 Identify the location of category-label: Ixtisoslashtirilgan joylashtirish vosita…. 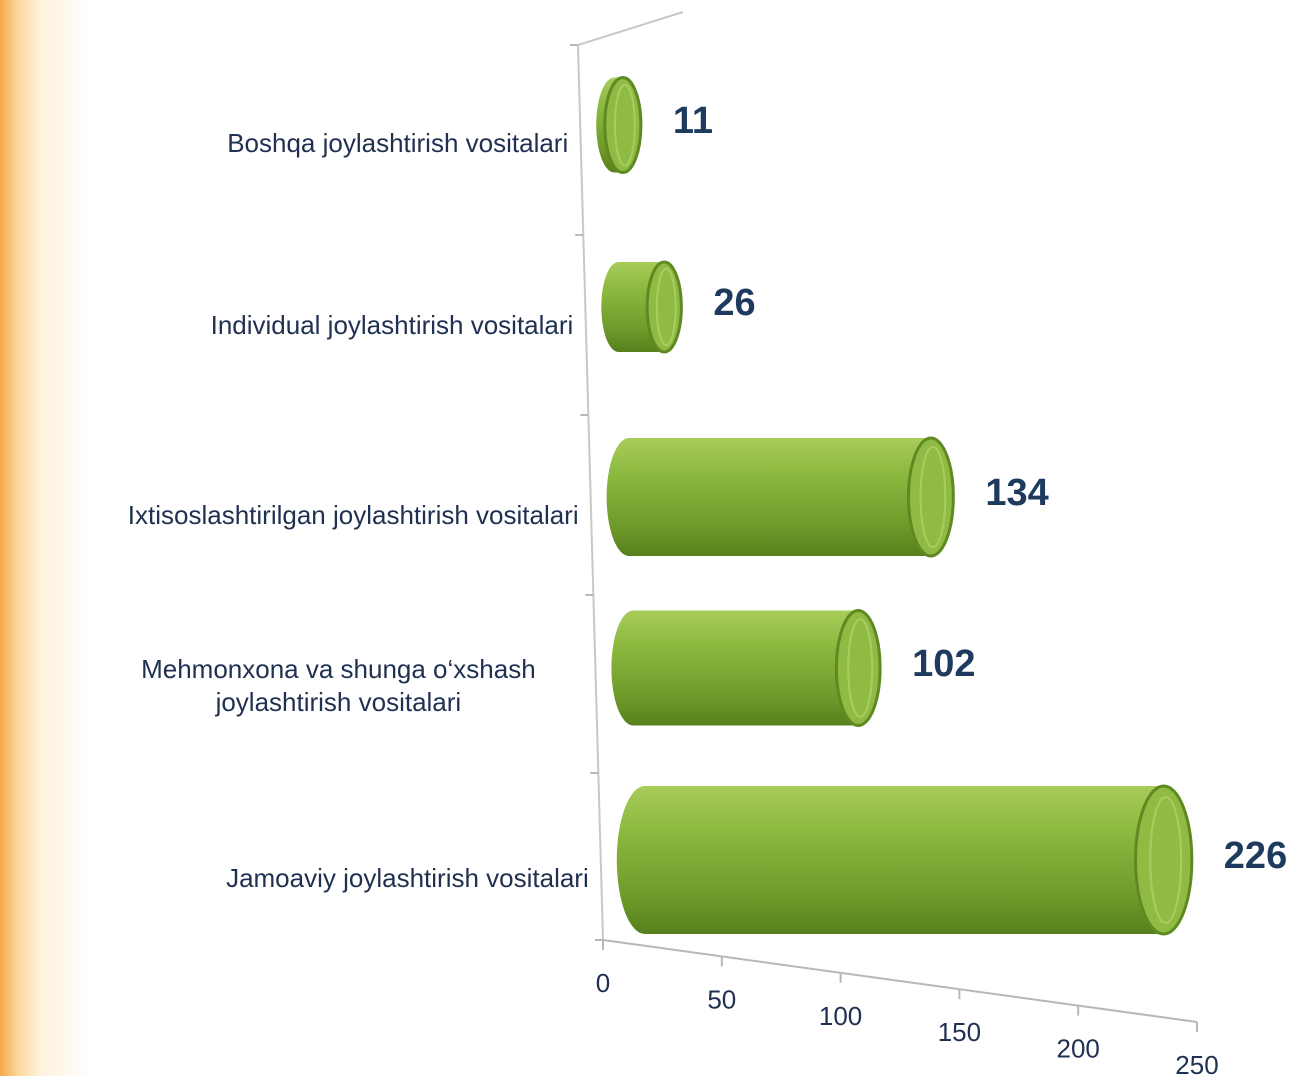
(353, 514).